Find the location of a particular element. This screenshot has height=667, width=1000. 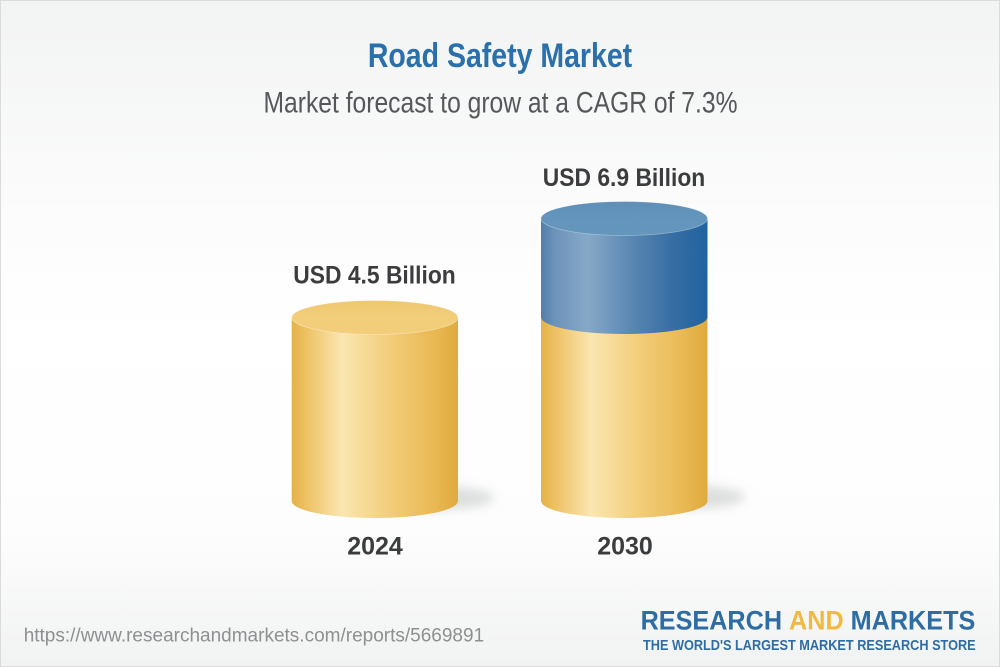

svg-text: USD 4.5 Billion is located at coordinates (374, 276).